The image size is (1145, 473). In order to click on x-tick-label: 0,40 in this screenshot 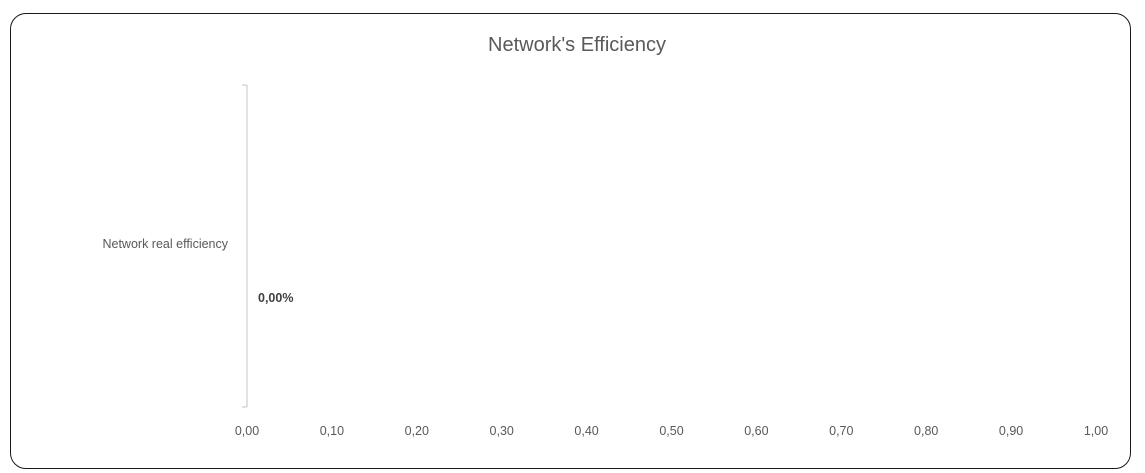, I will do `click(586, 431)`.